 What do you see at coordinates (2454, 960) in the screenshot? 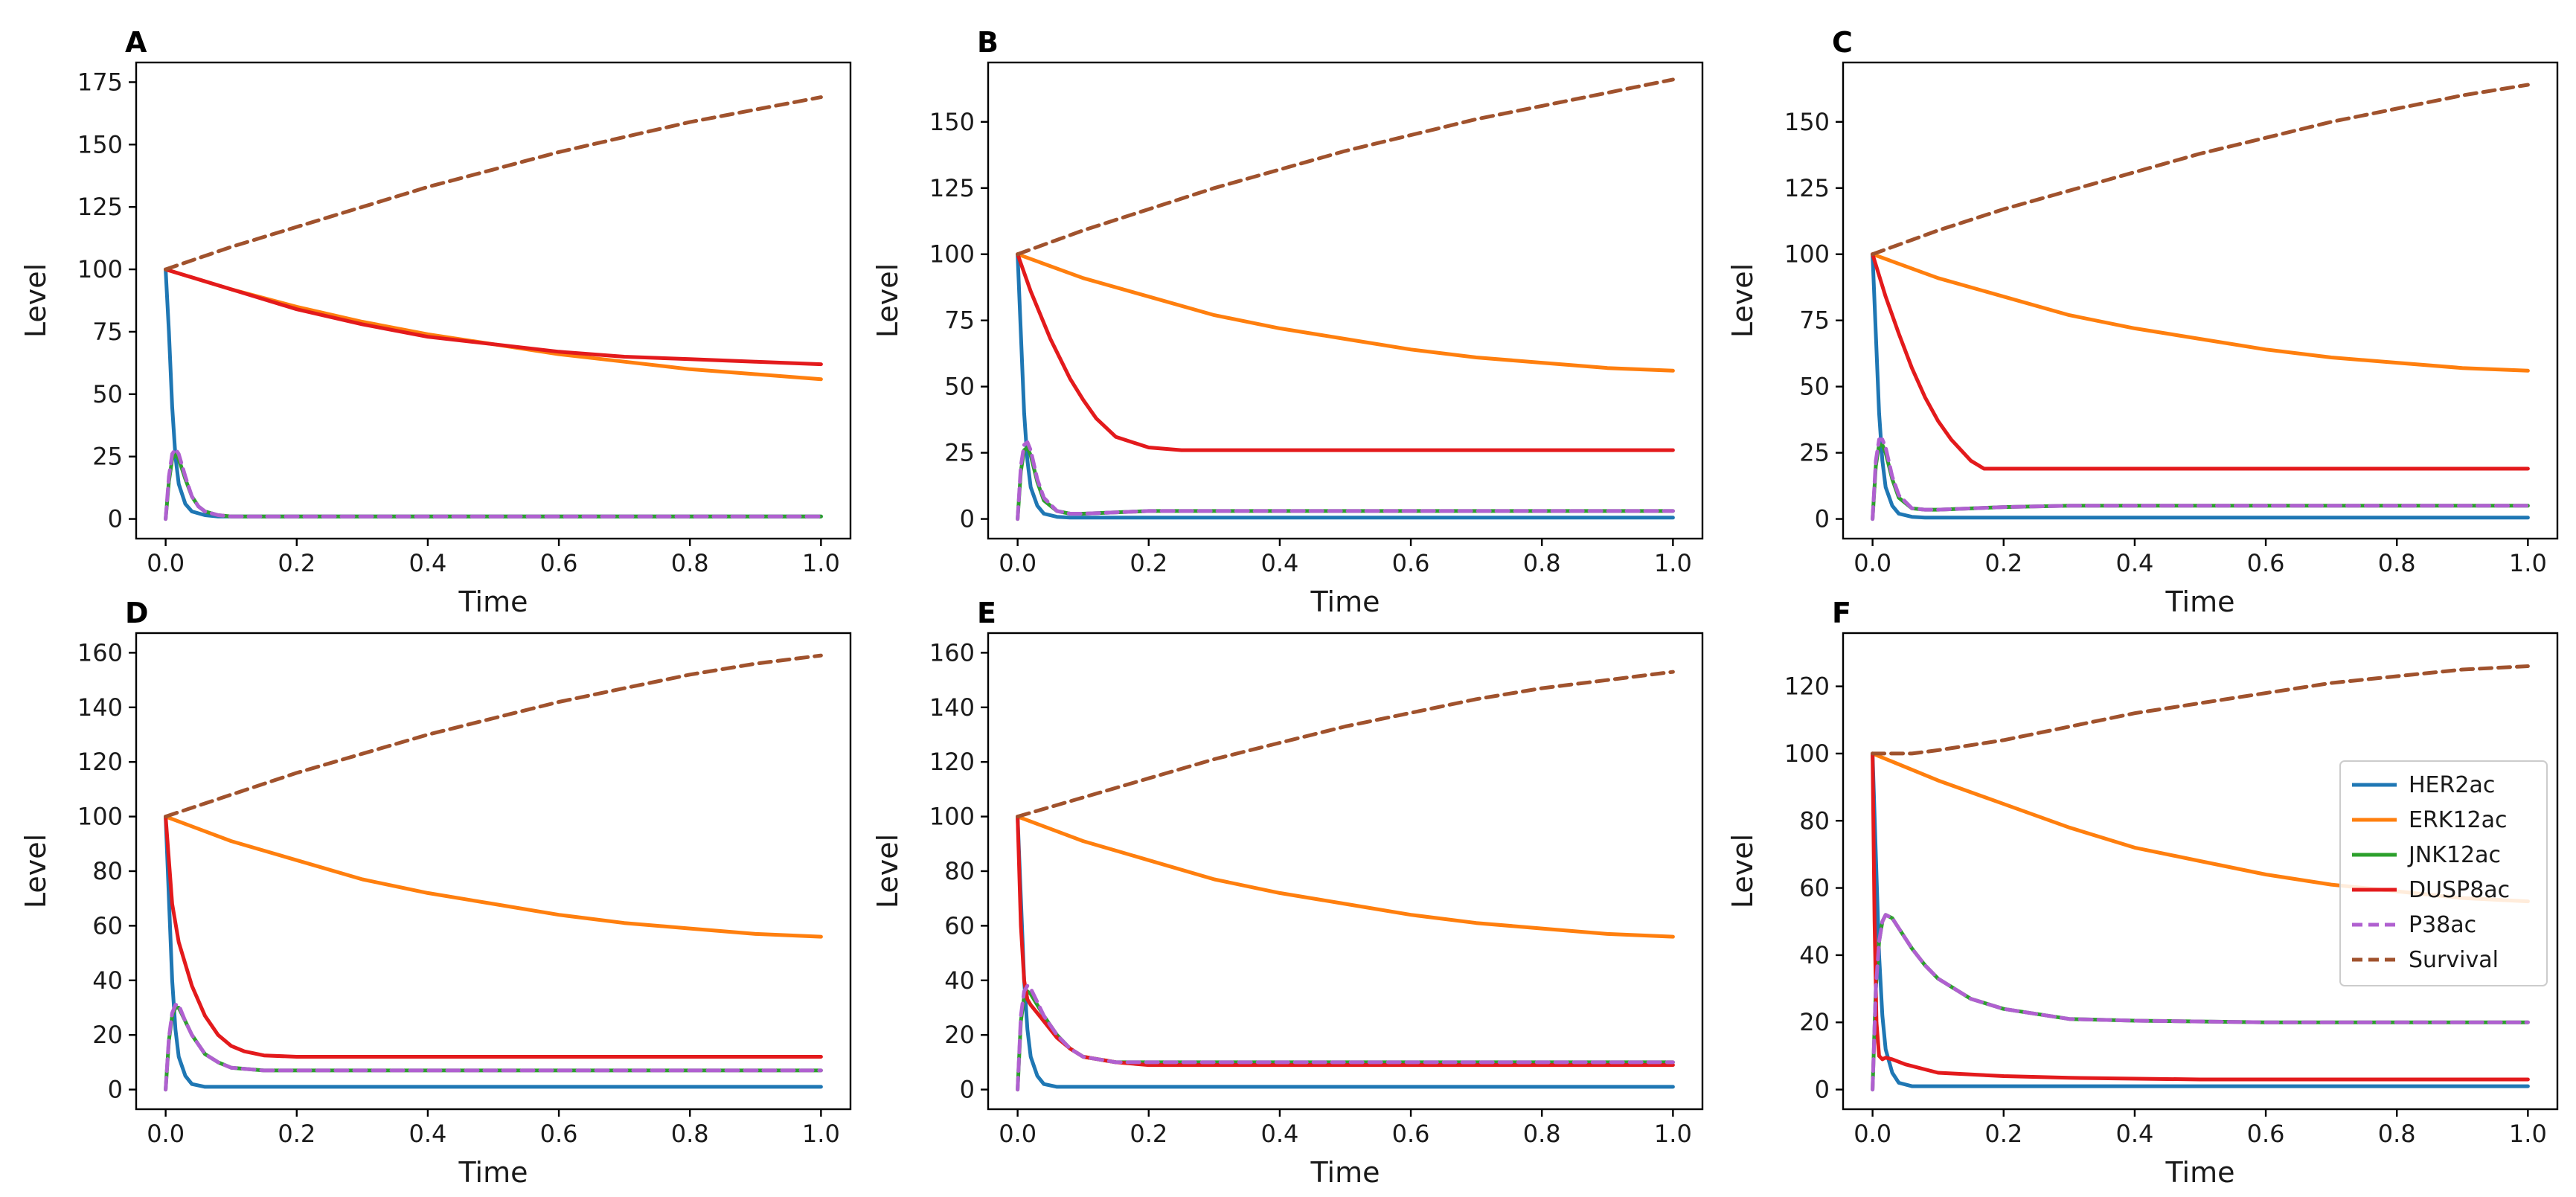
I see `legend-label-survival: Survival` at bounding box center [2454, 960].